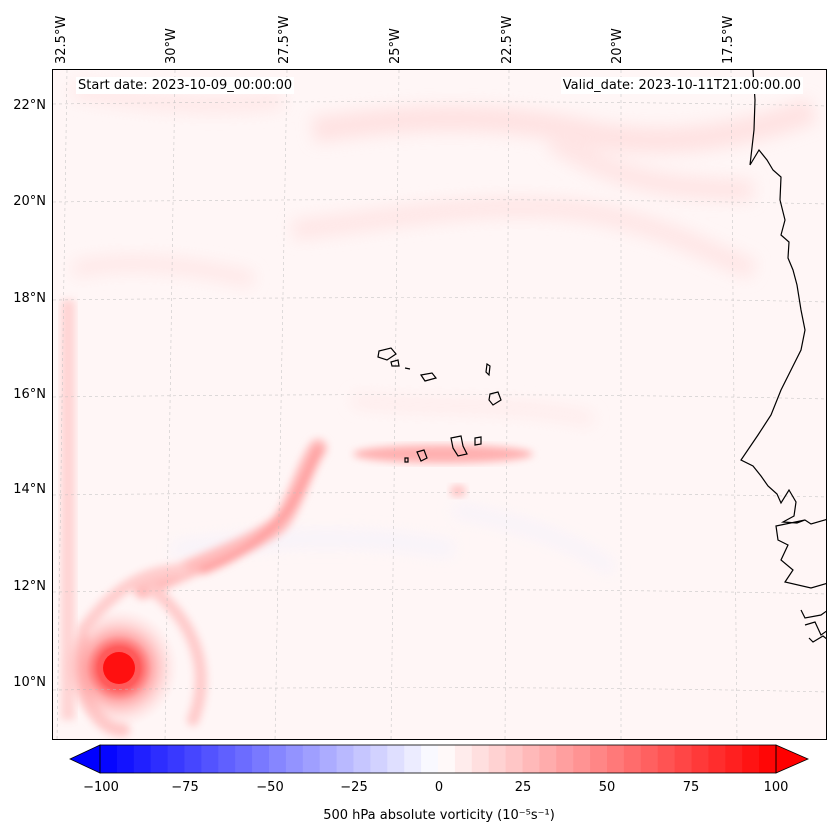 Image resolution: width=837 pixels, height=839 pixels. What do you see at coordinates (728, 39) in the screenshot?
I see `lon-label-17.5w: 17.5°W` at bounding box center [728, 39].